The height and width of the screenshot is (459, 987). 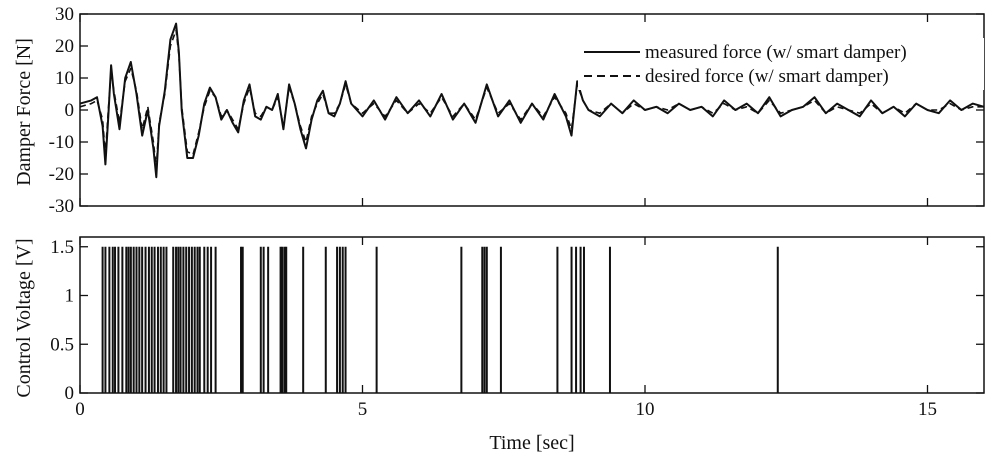 What do you see at coordinates (64, 14) in the screenshot?
I see `force-y-tick-label: 30` at bounding box center [64, 14].